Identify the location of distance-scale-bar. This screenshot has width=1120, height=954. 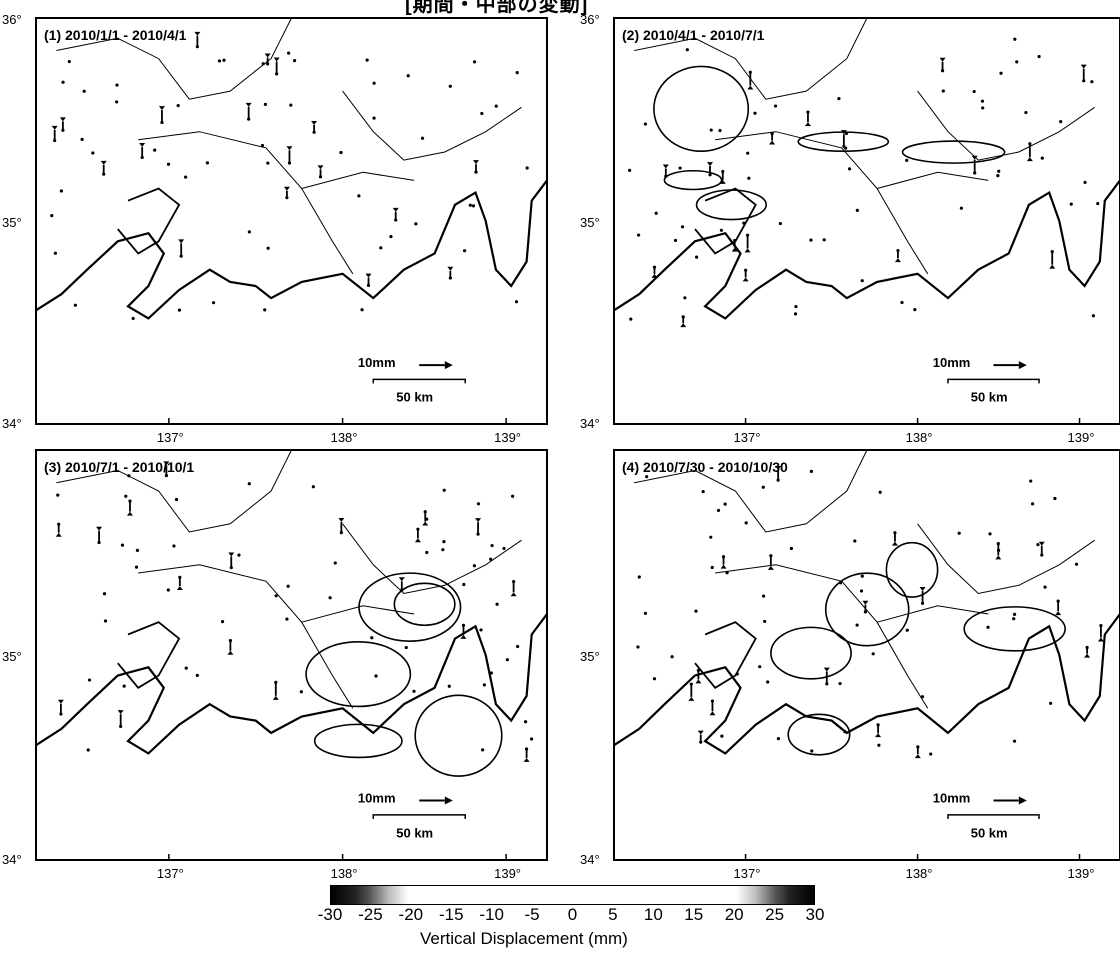
(993, 816).